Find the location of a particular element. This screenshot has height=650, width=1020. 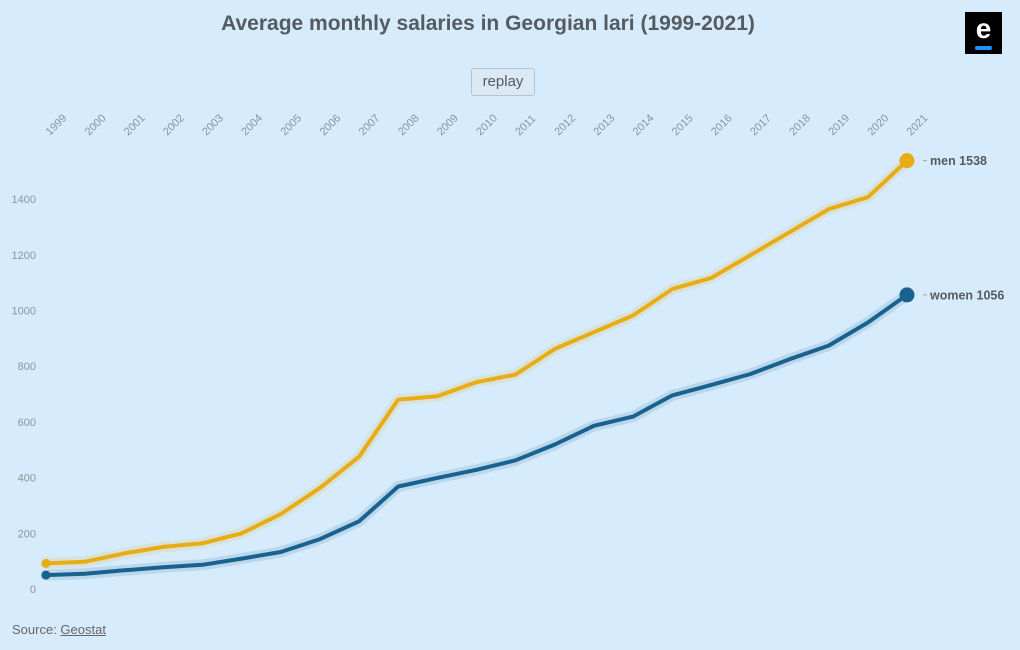

x-tick-label: 2014 is located at coordinates (644, 125).